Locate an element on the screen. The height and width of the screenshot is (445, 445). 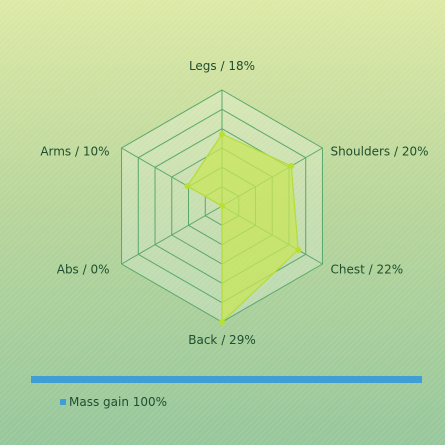
data-point-arms is located at coordinates (187, 186).